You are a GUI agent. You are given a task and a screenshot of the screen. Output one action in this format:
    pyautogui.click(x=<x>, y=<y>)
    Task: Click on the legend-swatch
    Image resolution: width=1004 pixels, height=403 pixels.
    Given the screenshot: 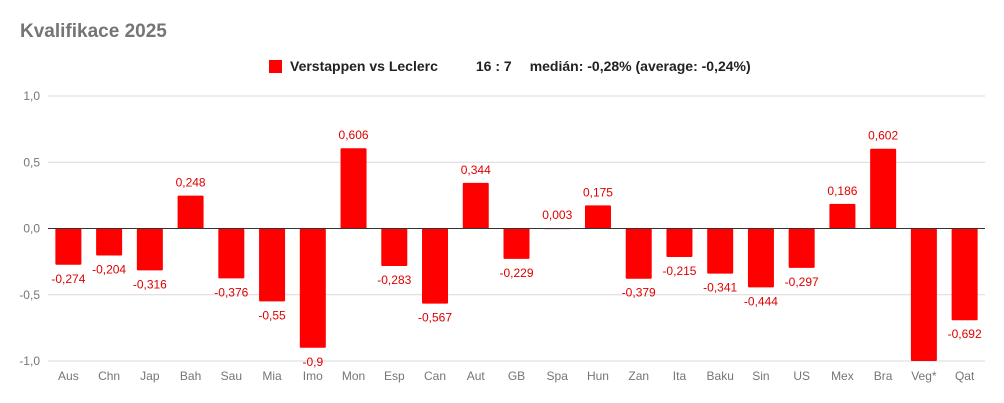 What is the action you would take?
    pyautogui.click(x=275, y=66)
    